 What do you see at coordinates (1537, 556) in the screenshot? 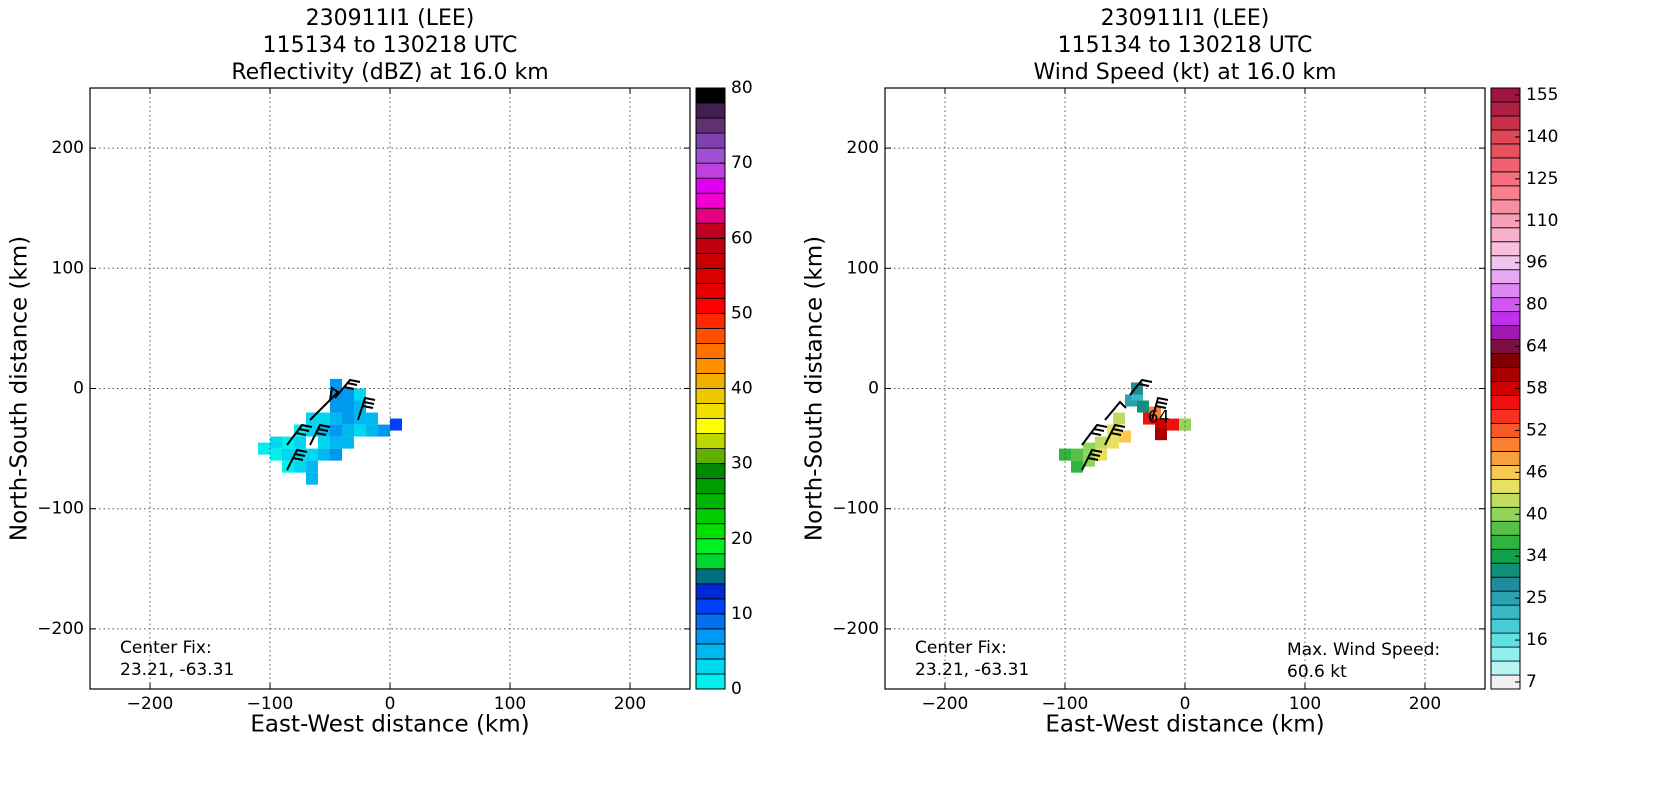
I see `colorbar-tick-label: 34` at bounding box center [1537, 556].